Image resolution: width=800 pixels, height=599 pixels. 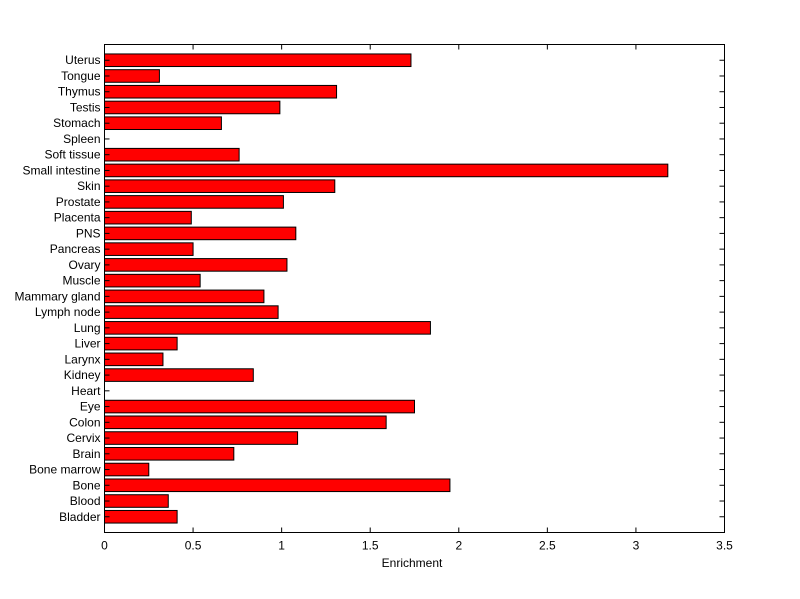 I want to click on y-tick-label: Cervix, so click(x=83, y=438).